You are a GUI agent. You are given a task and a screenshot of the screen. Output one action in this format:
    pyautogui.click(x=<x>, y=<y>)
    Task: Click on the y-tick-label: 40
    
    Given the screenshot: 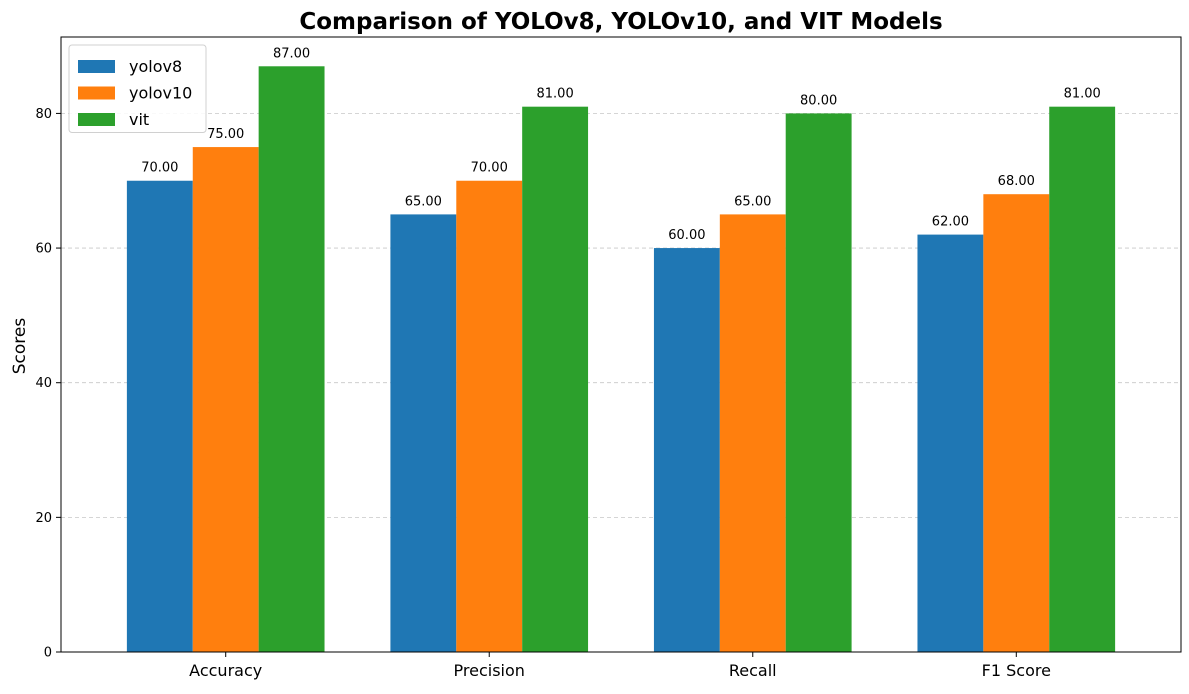 What is the action you would take?
    pyautogui.click(x=43, y=383)
    